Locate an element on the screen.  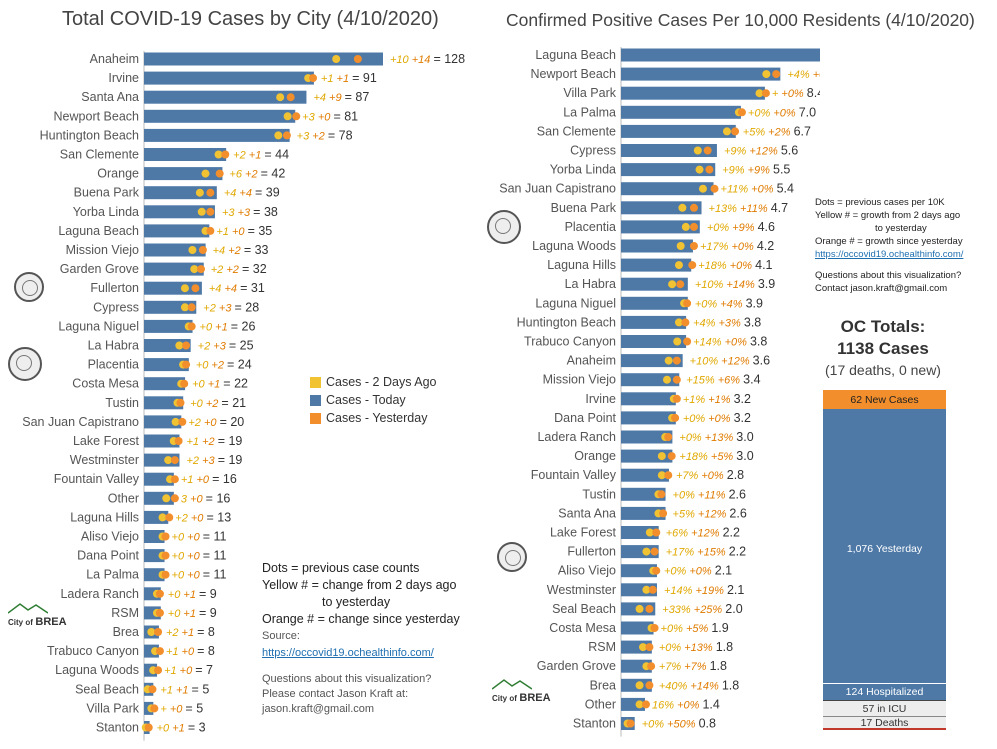
right-notes-contact: Contact jason.kraft@gmail.com is located at coordinates (881, 288).